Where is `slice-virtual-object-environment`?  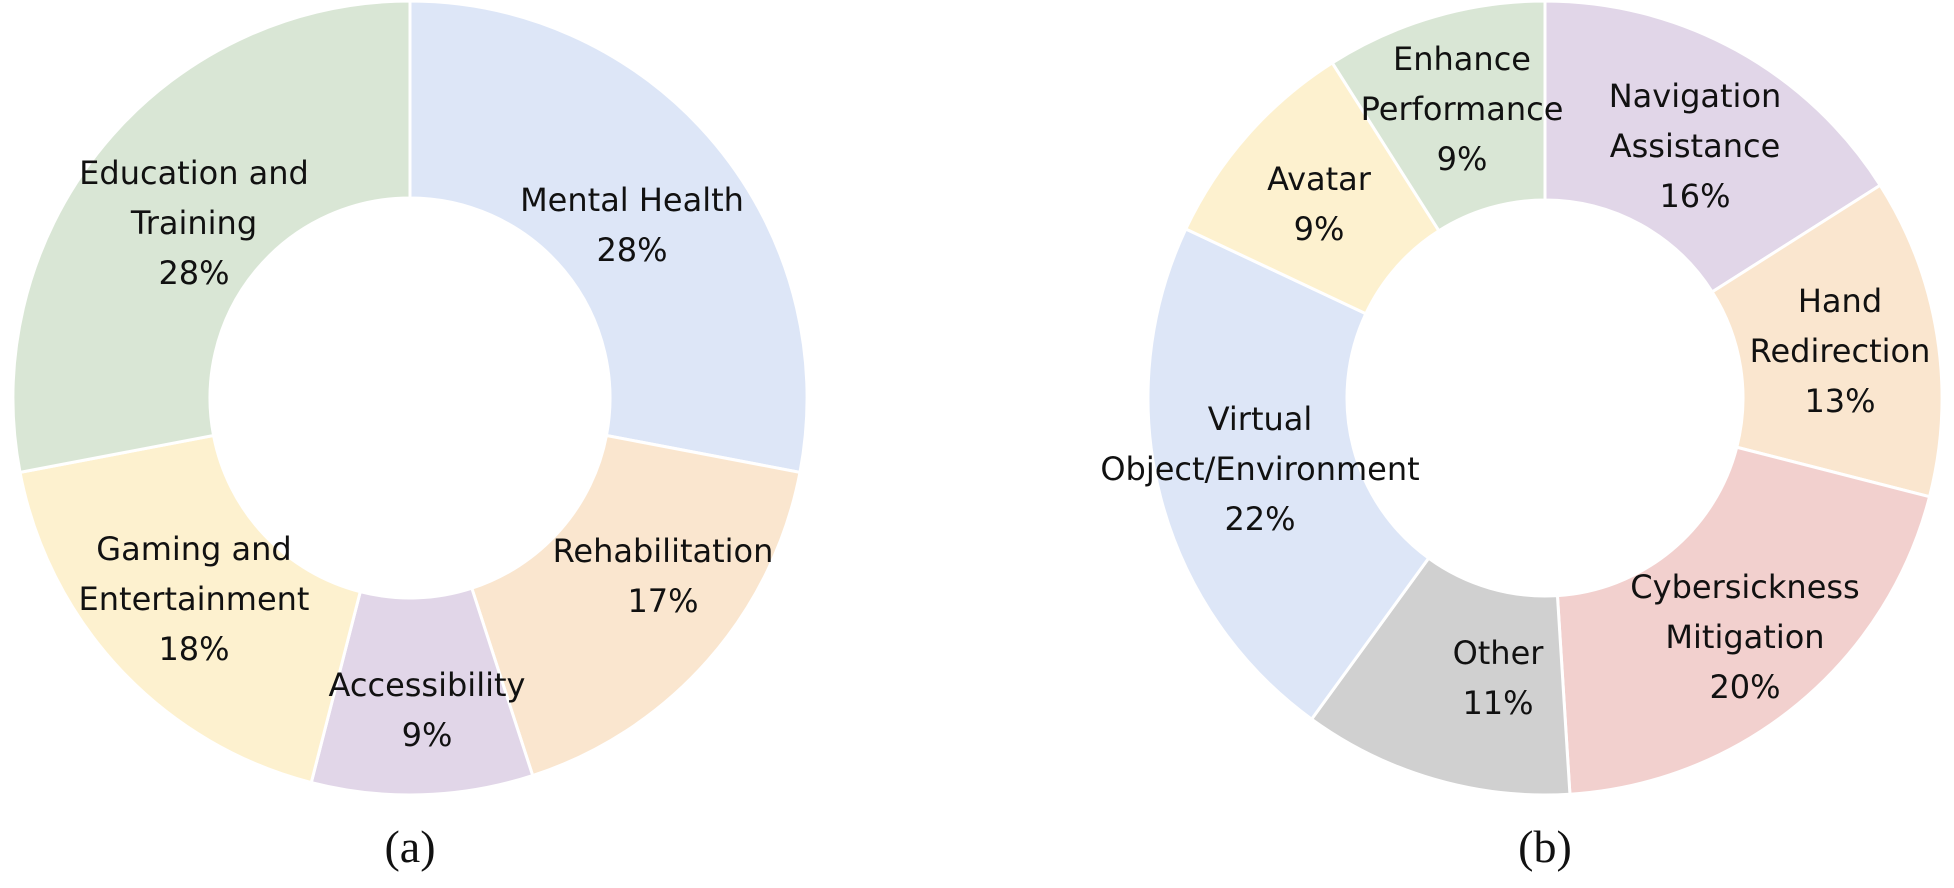
slice-virtual-object-environment is located at coordinates (1288, 474).